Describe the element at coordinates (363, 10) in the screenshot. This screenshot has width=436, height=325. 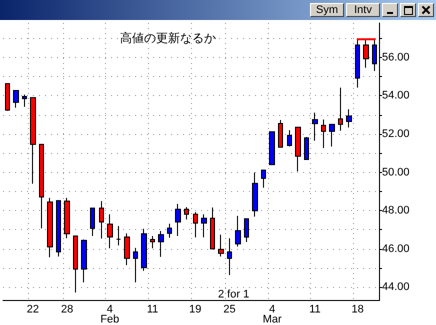
I see `intv-button: Intv` at that location.